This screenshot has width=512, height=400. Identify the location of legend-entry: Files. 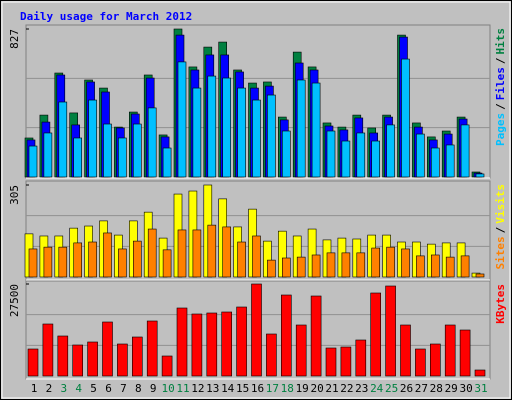
(500, 83).